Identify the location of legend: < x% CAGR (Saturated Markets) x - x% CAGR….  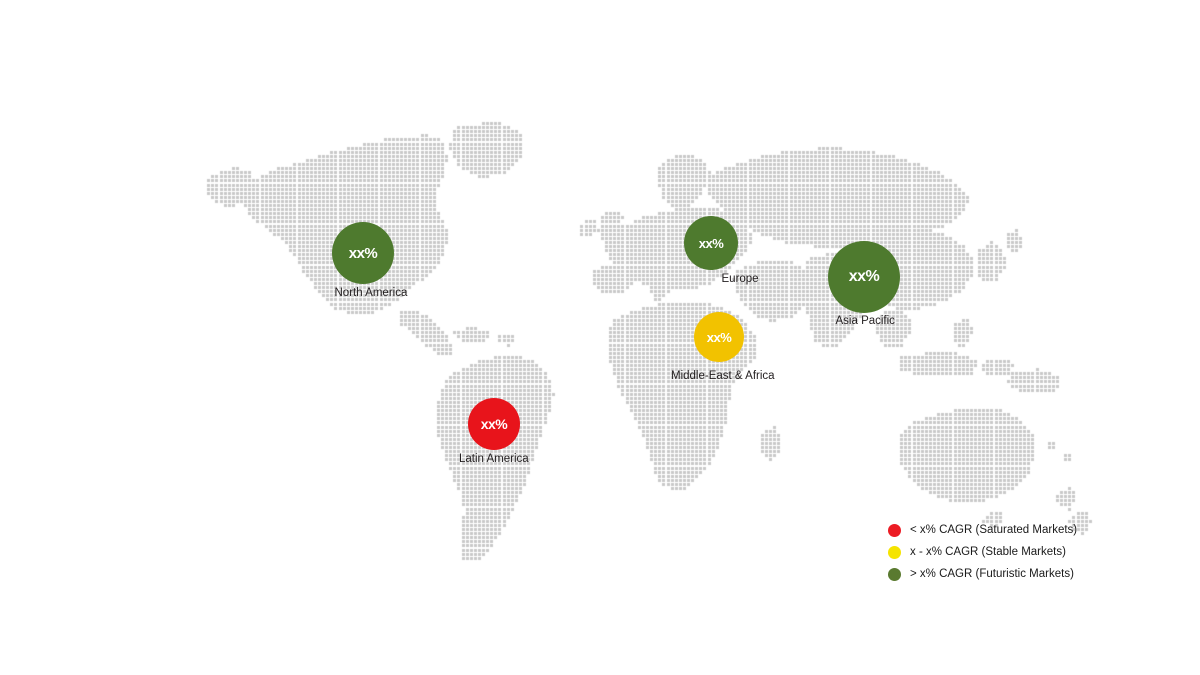
(982, 552).